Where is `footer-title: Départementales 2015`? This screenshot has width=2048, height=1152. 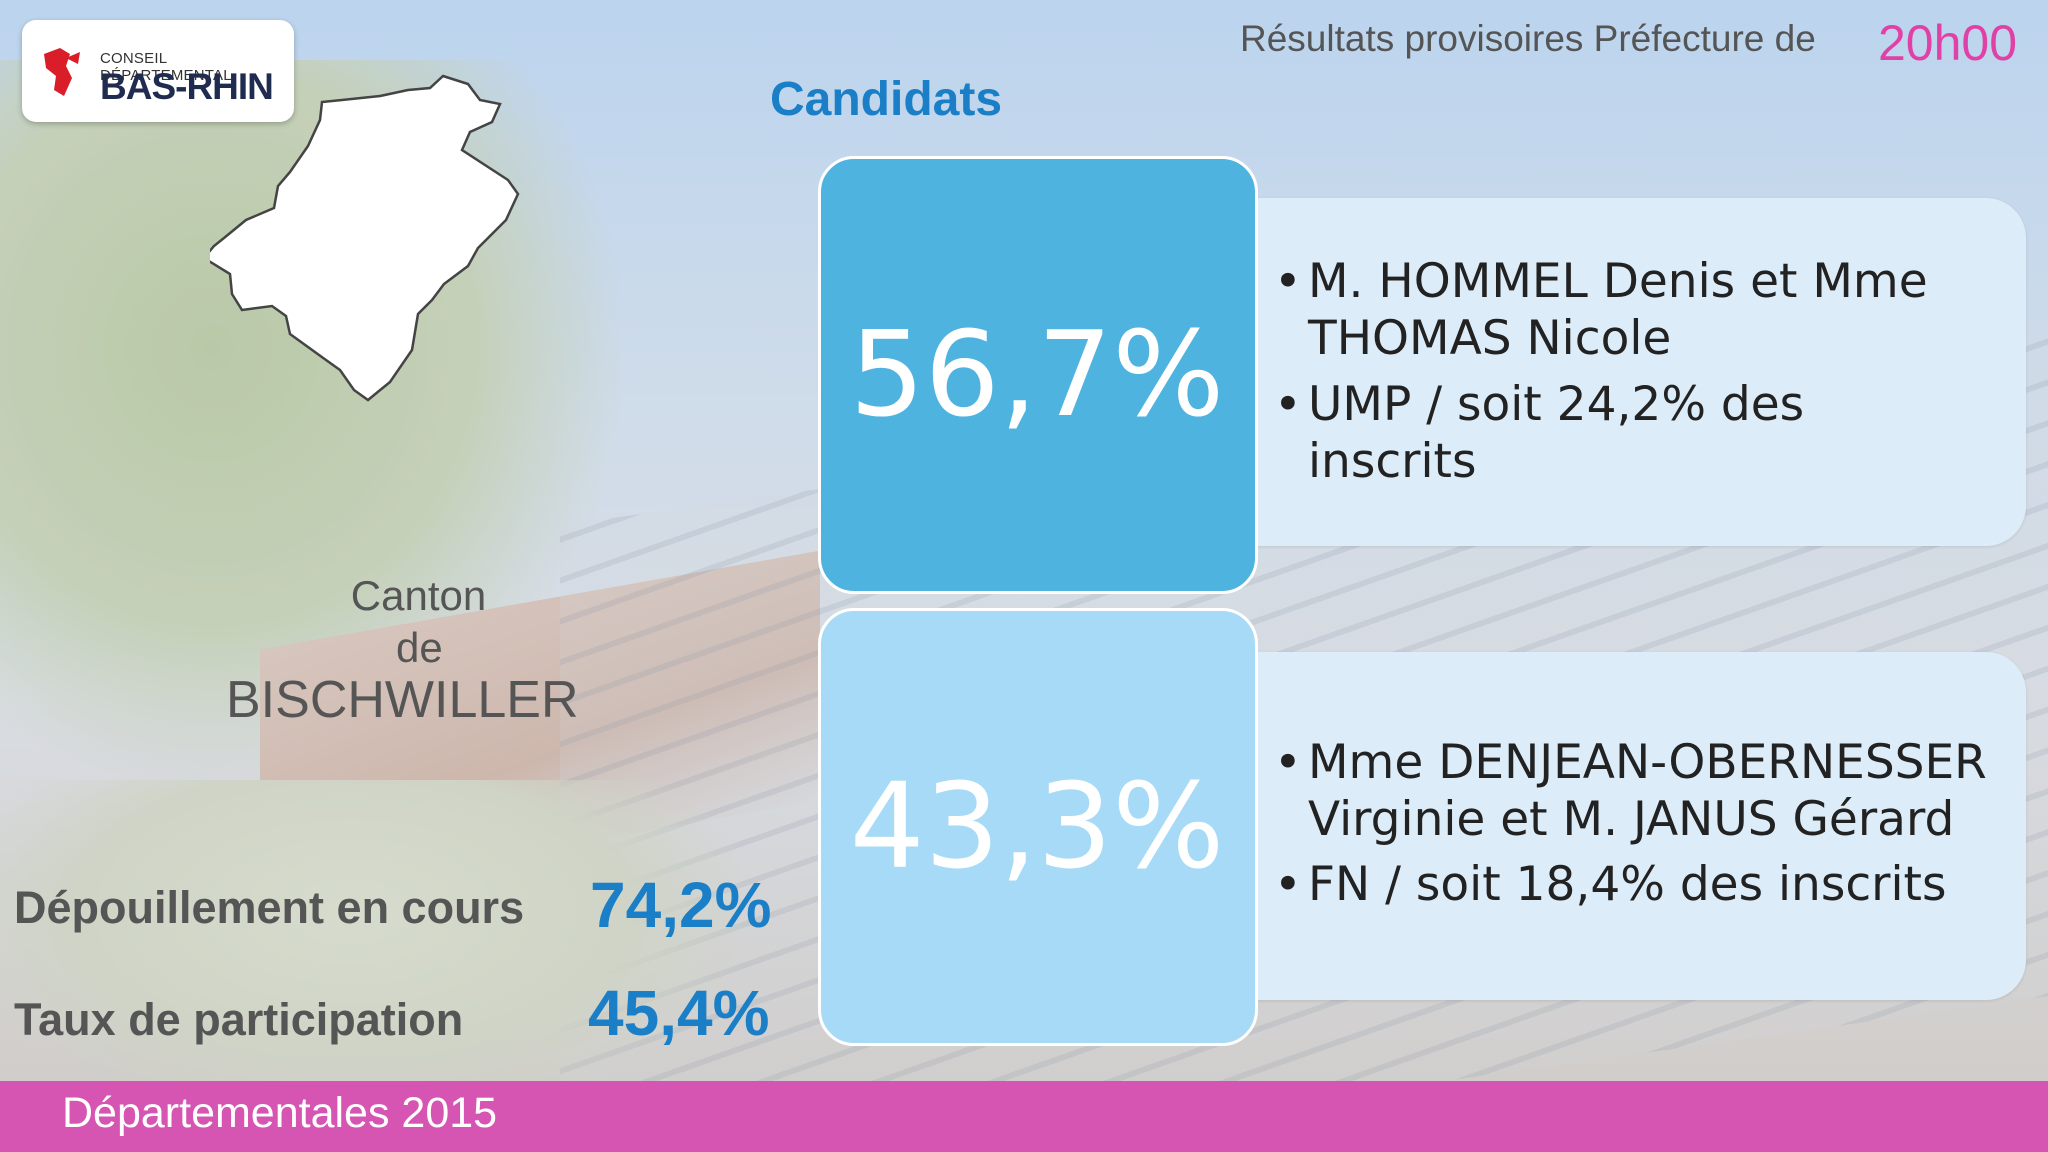
footer-title: Départementales 2015 is located at coordinates (280, 1113).